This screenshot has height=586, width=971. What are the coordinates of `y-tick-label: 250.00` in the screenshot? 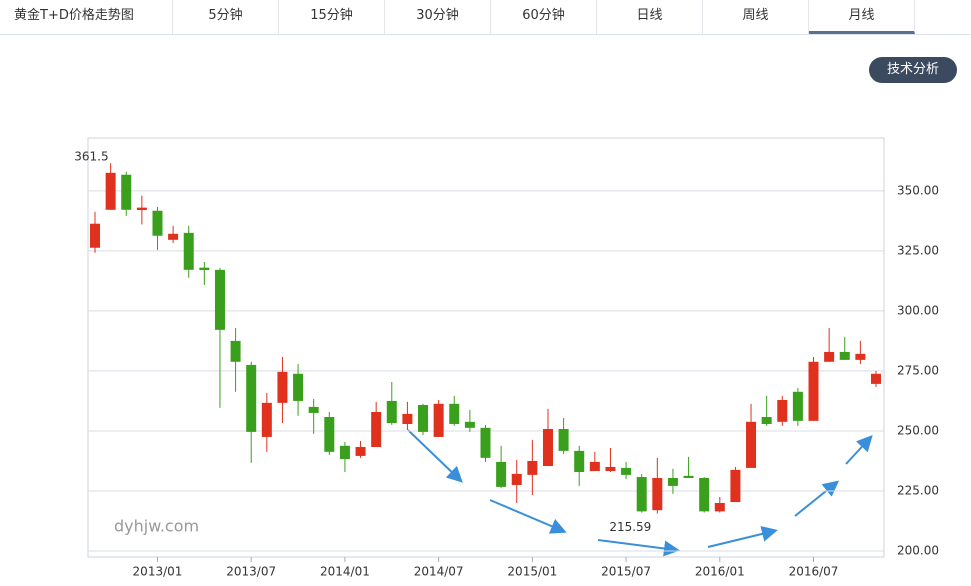 It's located at (918, 430).